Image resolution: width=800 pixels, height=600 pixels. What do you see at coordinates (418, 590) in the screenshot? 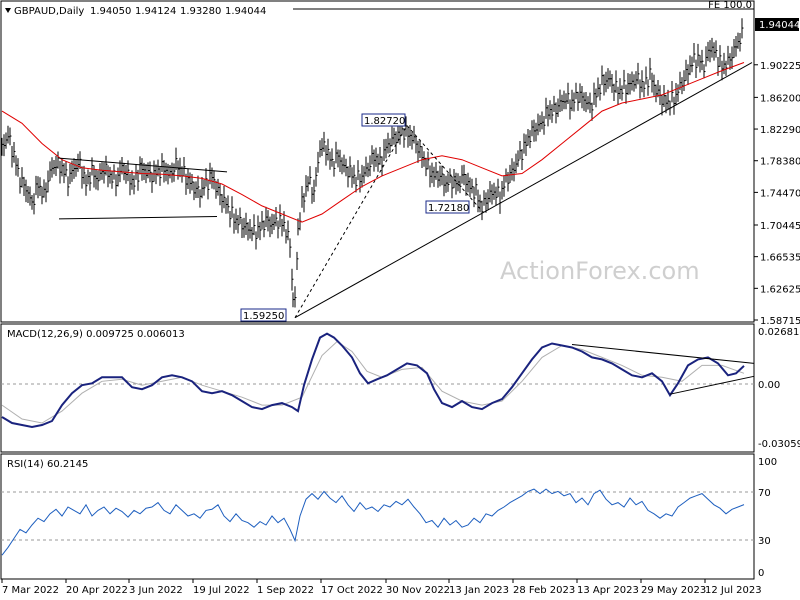
I see `date-tick-label: 30 Nov 2022` at bounding box center [418, 590].